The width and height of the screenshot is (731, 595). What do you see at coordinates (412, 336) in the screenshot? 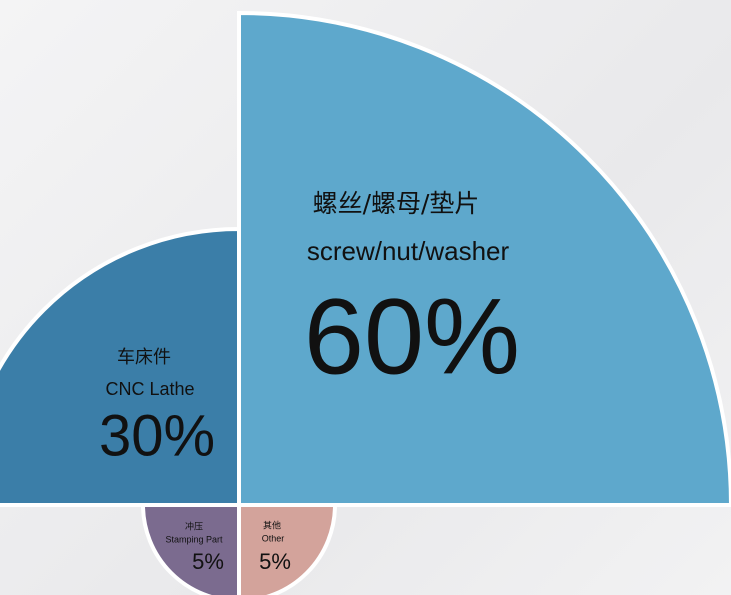
I see `value-label: 60%` at bounding box center [412, 336].